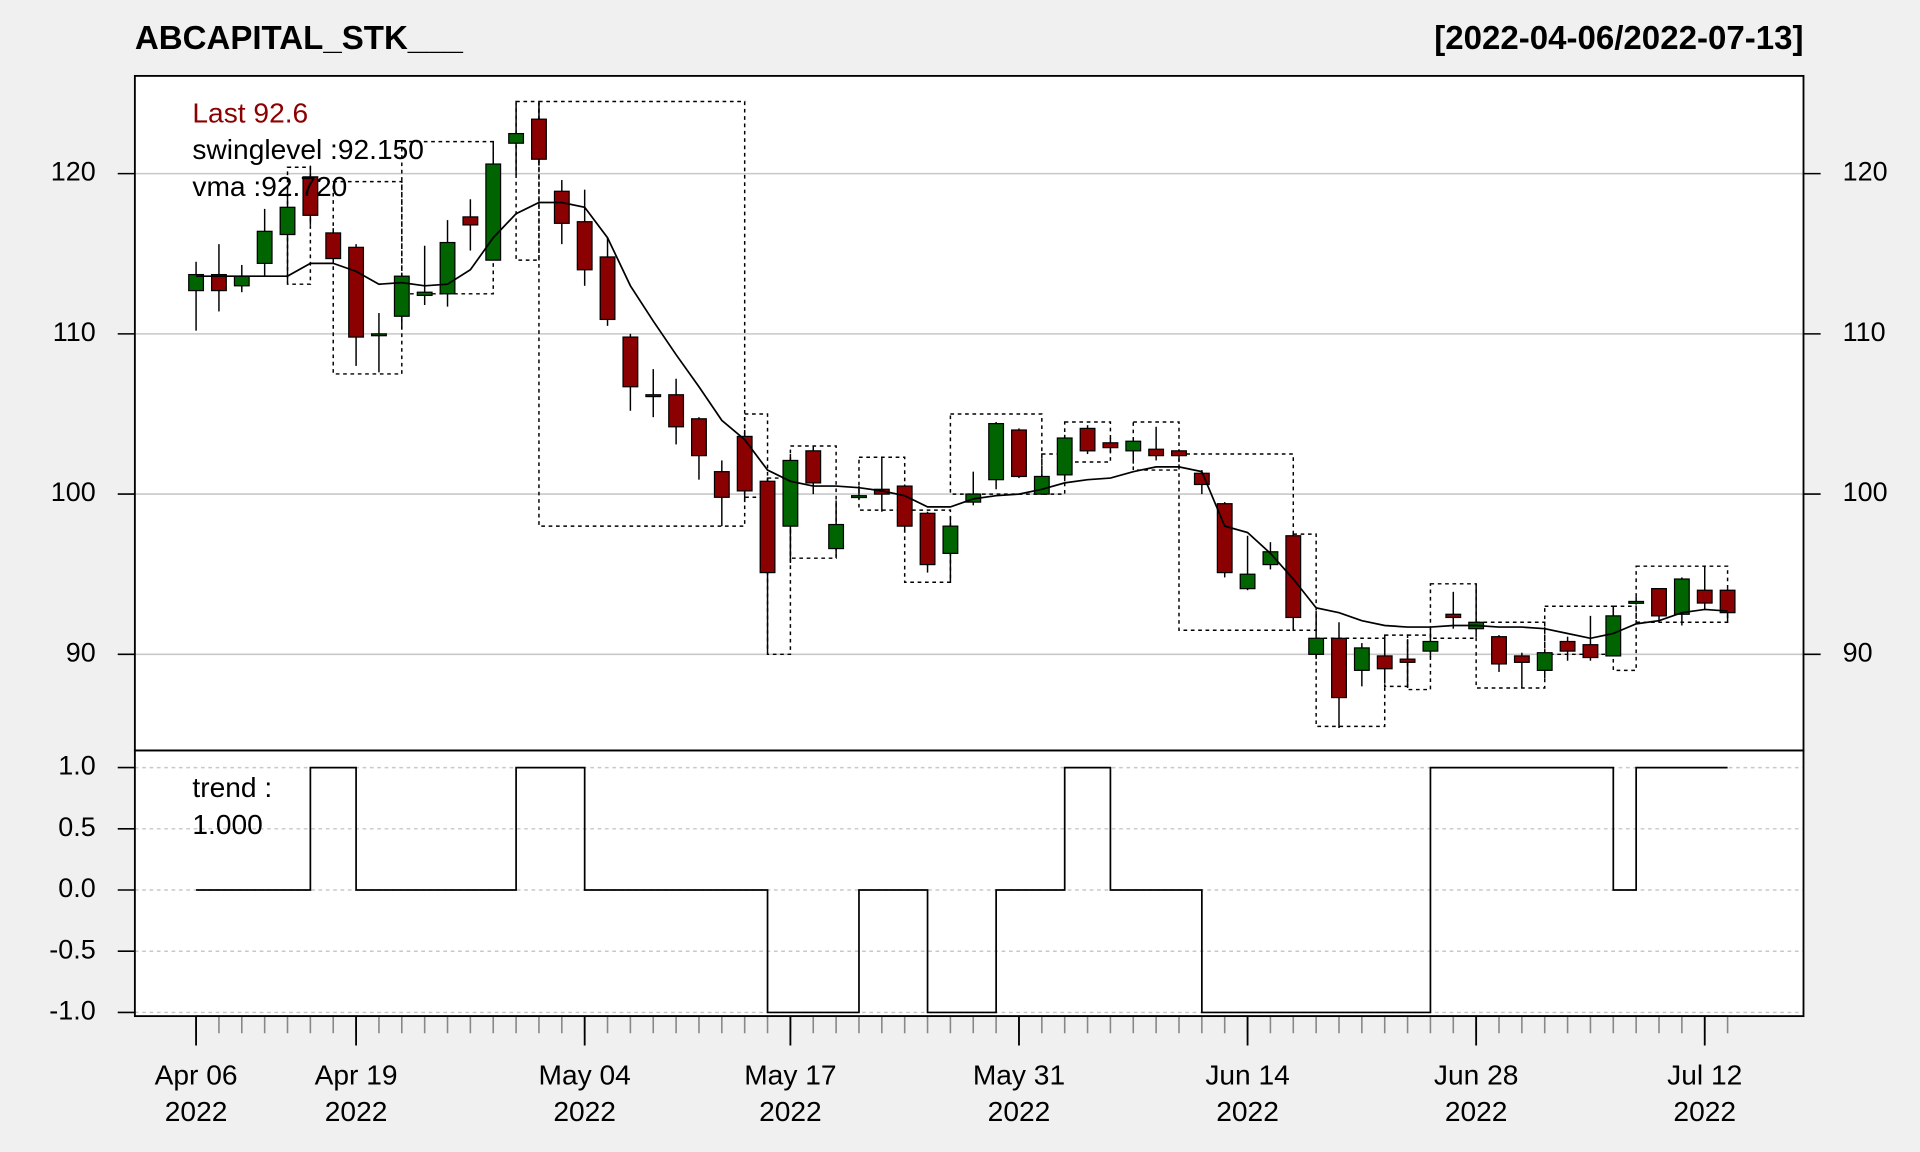 The image size is (1920, 1152). Describe the element at coordinates (250, 113) in the screenshot. I see `last-label: Last 92.6` at that location.